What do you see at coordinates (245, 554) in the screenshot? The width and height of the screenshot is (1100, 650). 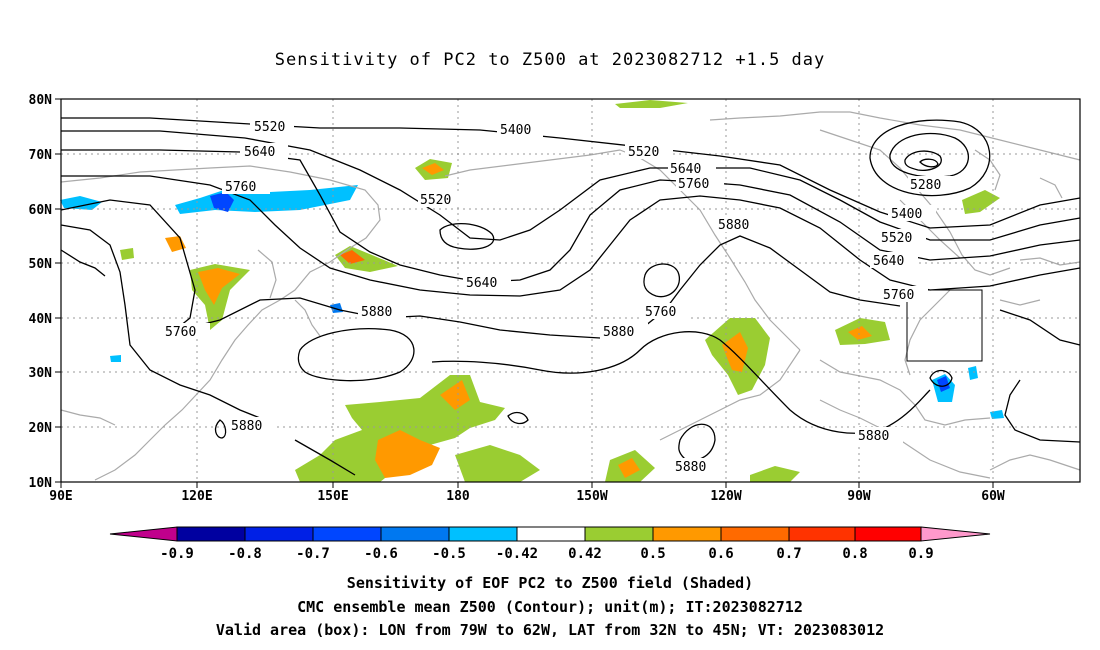 I see `colorbar-label: -0.8` at bounding box center [245, 554].